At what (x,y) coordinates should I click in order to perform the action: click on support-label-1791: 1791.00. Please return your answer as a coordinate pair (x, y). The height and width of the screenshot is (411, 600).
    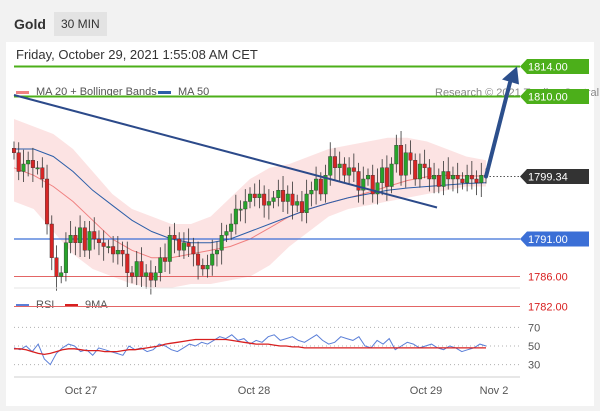
    Looking at the image, I should click on (548, 240).